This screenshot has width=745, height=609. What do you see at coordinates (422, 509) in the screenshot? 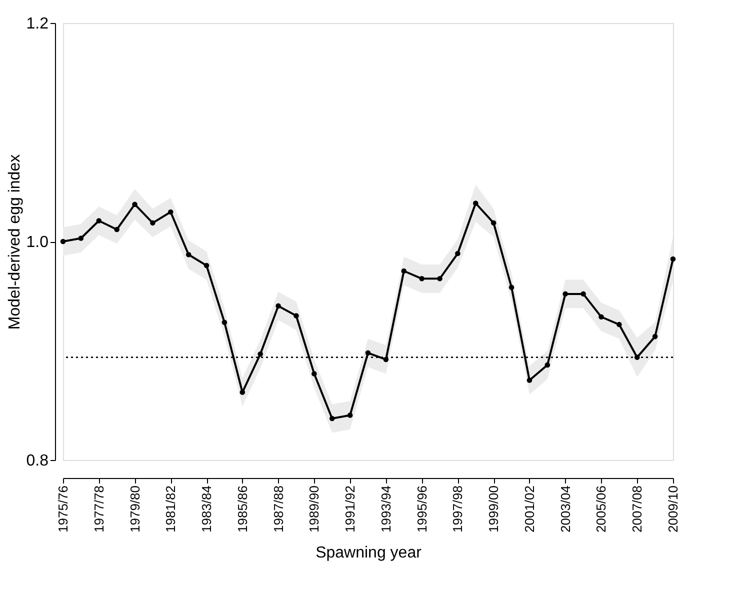
I see `x-tick-label: 1995/96` at bounding box center [422, 509].